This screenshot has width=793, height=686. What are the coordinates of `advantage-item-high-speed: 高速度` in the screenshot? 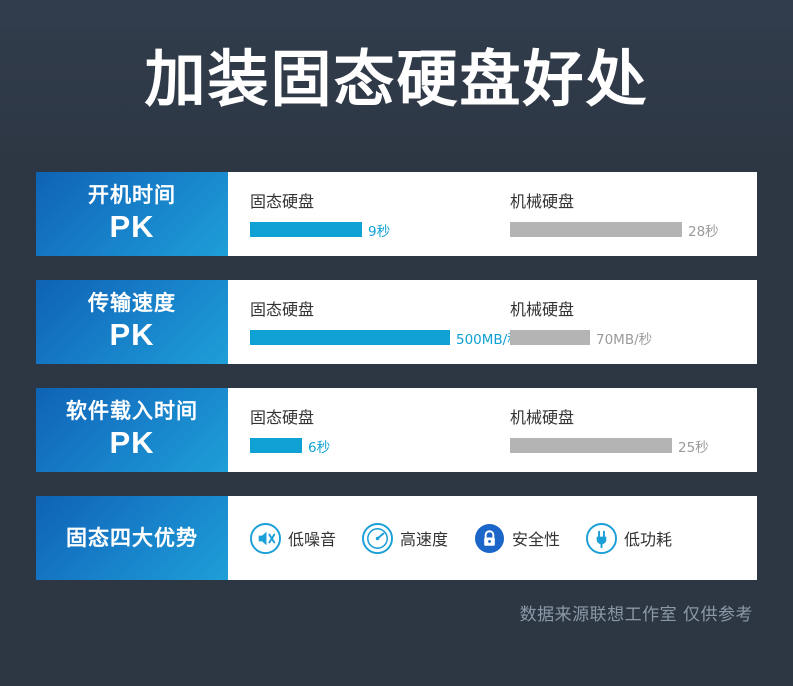 It's located at (405, 538).